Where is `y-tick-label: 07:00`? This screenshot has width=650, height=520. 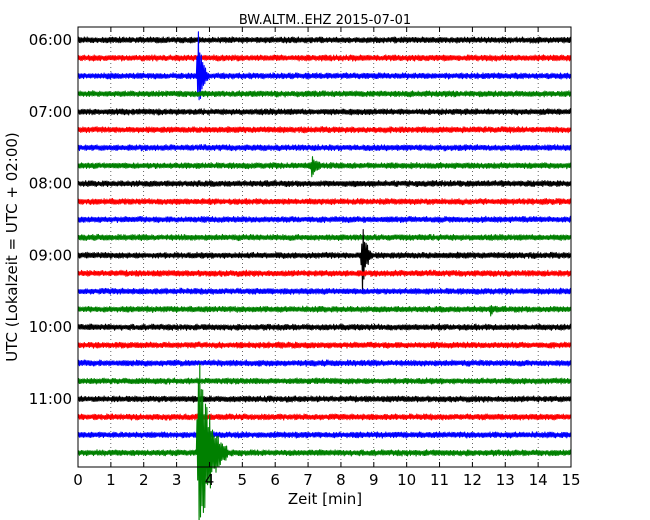 y-tick-label: 07:00 is located at coordinates (50, 112).